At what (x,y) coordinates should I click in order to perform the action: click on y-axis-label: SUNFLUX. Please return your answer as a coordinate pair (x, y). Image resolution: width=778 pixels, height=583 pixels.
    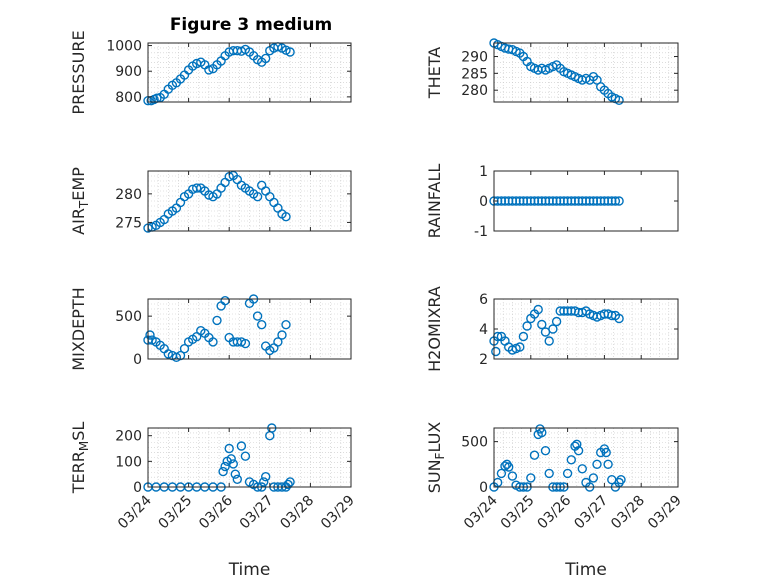
    Looking at the image, I should click on (436, 458).